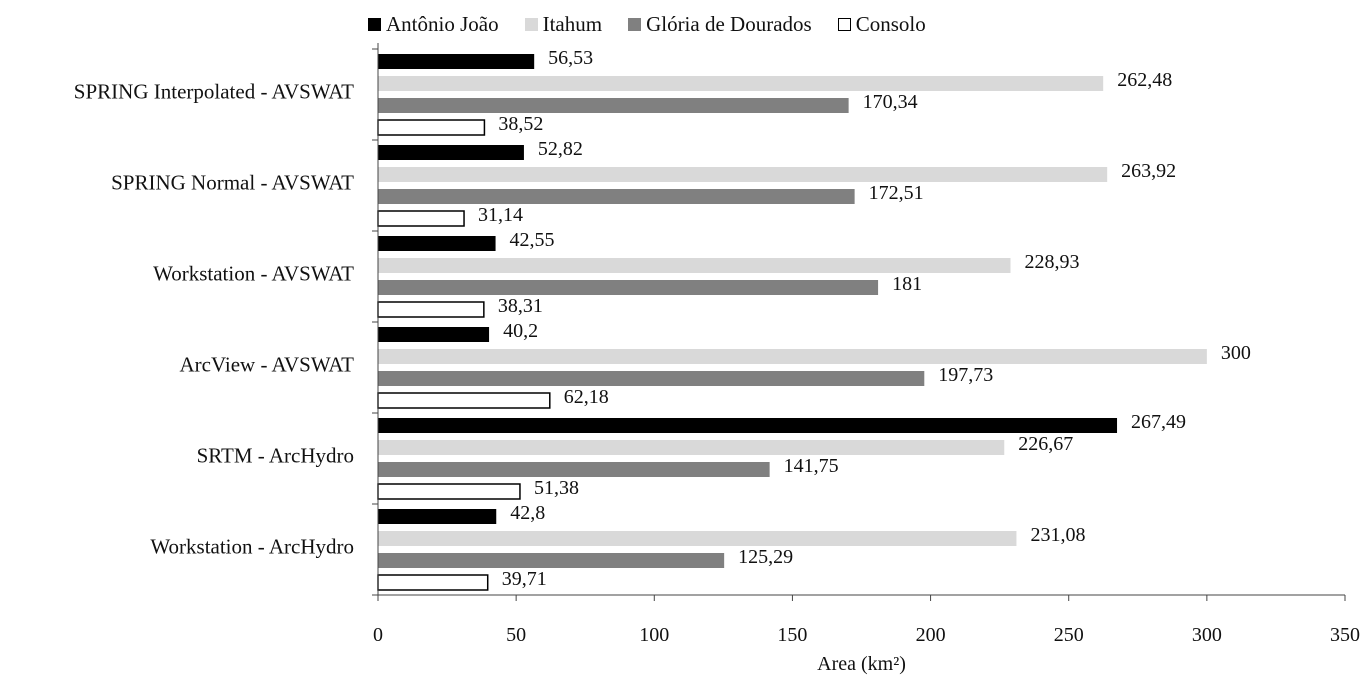 This screenshot has height=676, width=1366. Describe the element at coordinates (556, 488) in the screenshot. I see `data-label: 51,38` at that location.